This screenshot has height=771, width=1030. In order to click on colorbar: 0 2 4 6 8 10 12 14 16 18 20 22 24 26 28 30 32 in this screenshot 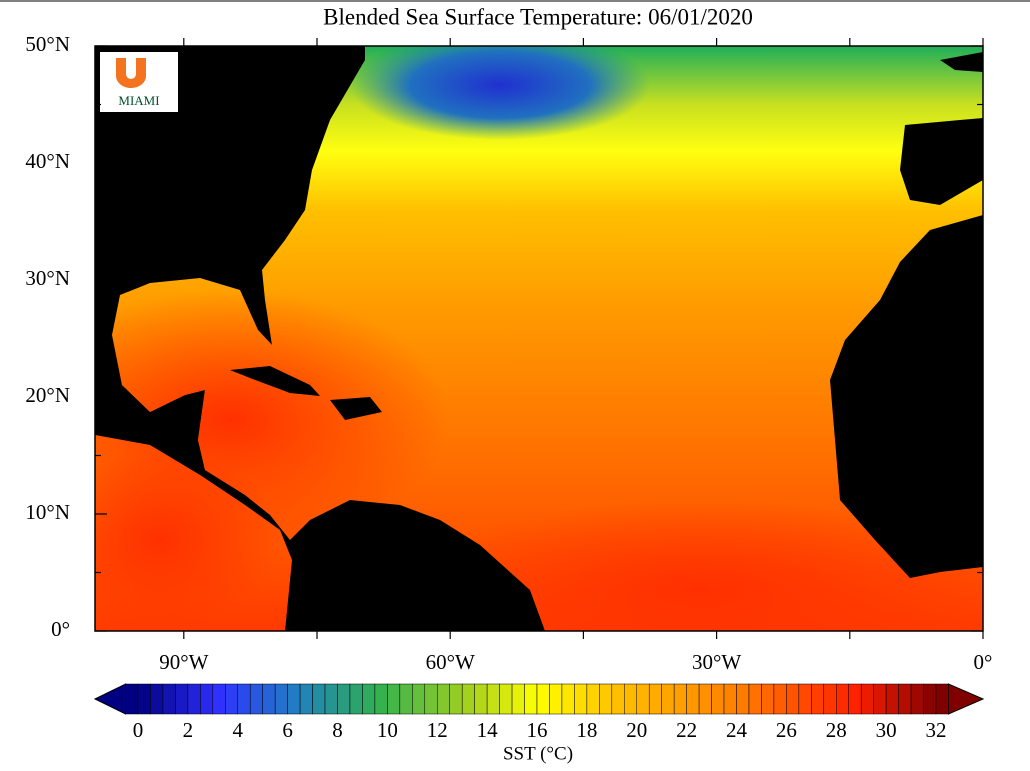, I will do `click(539, 712)`.